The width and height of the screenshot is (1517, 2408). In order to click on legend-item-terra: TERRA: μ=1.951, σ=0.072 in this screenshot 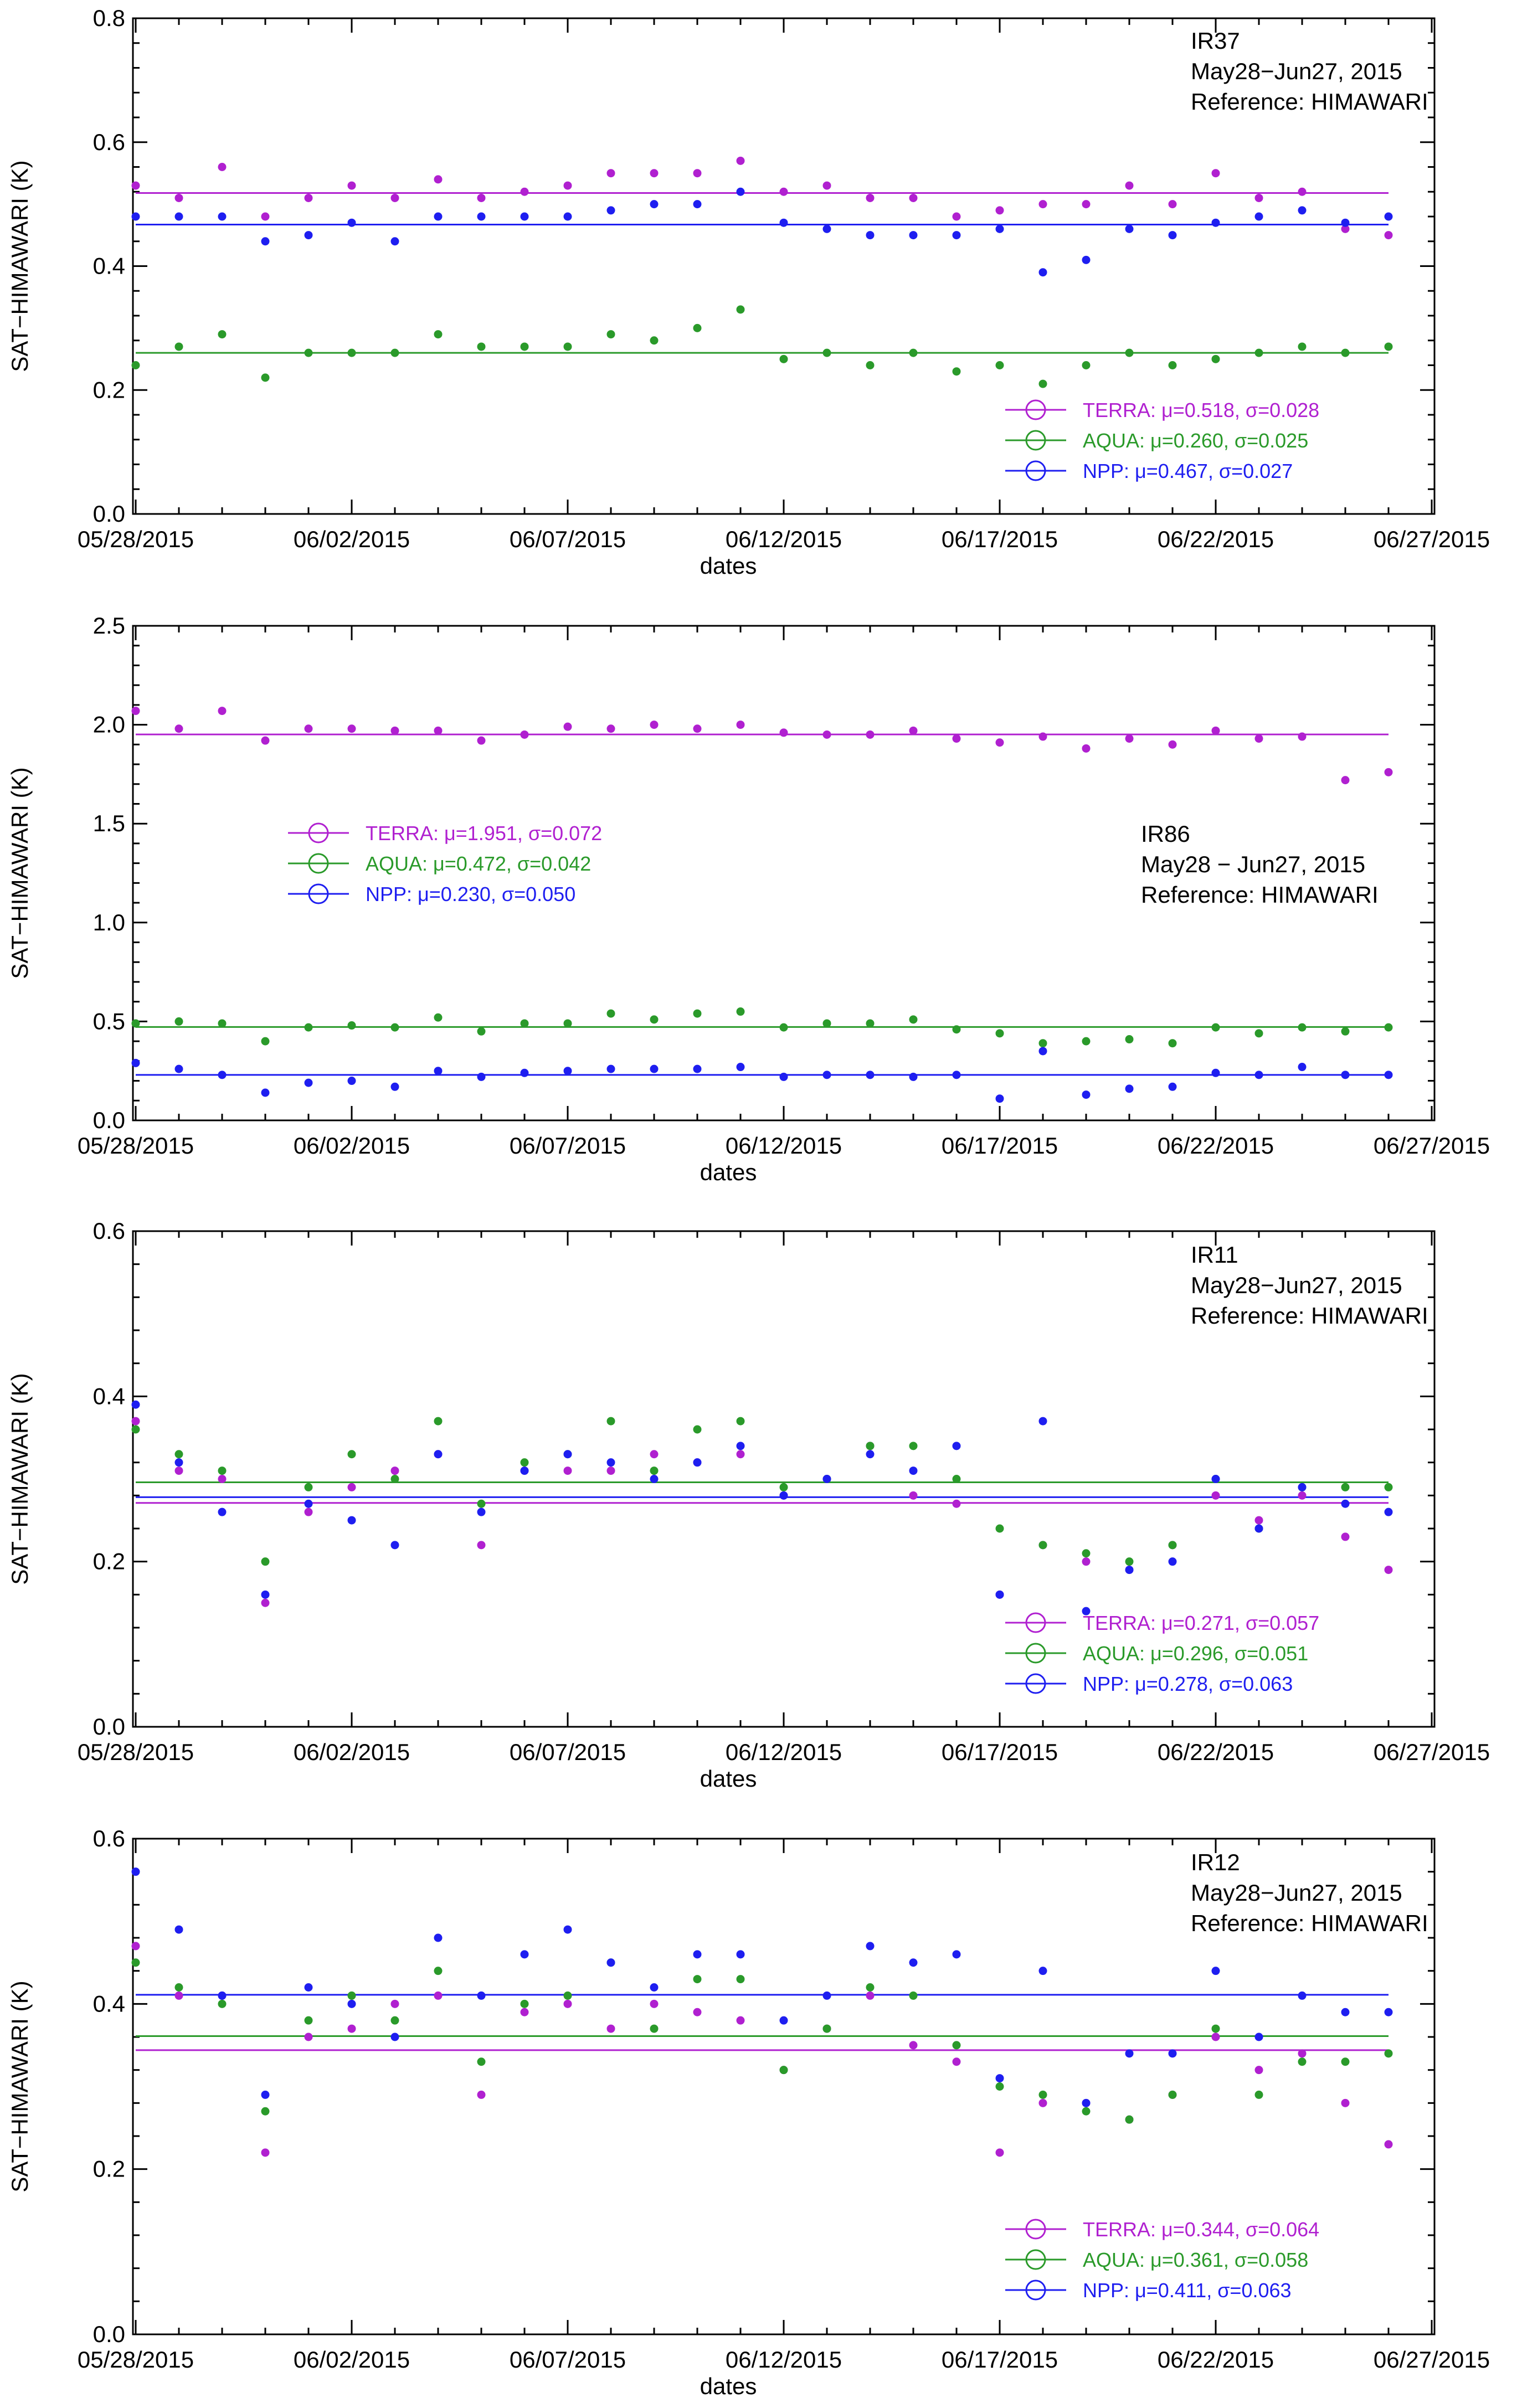, I will do `click(445, 834)`.